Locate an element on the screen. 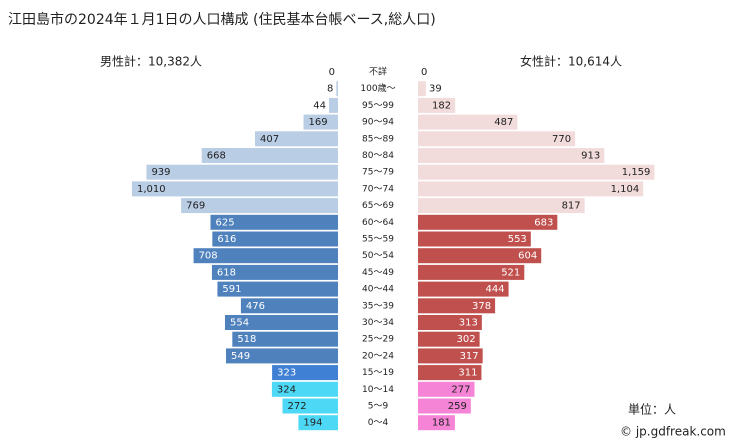  value-label: 324 is located at coordinates (286, 389).